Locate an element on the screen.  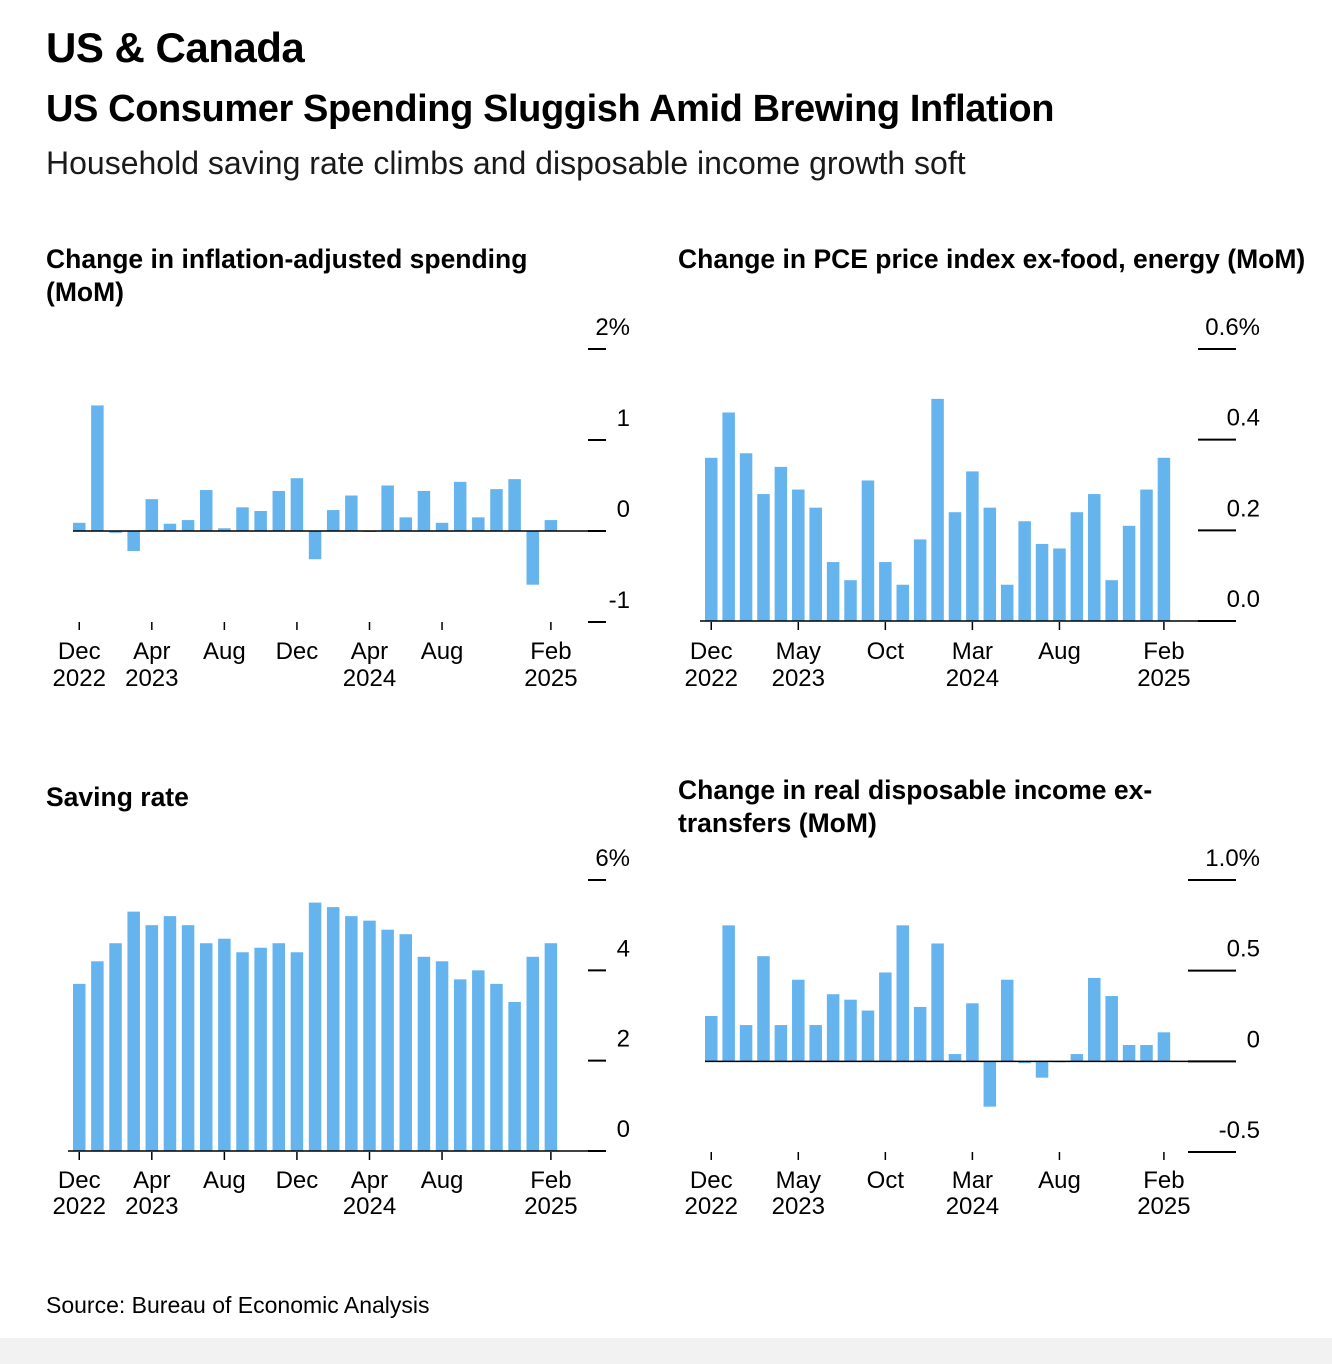
spending-xtick-year: 2025 is located at coordinates (550, 678).